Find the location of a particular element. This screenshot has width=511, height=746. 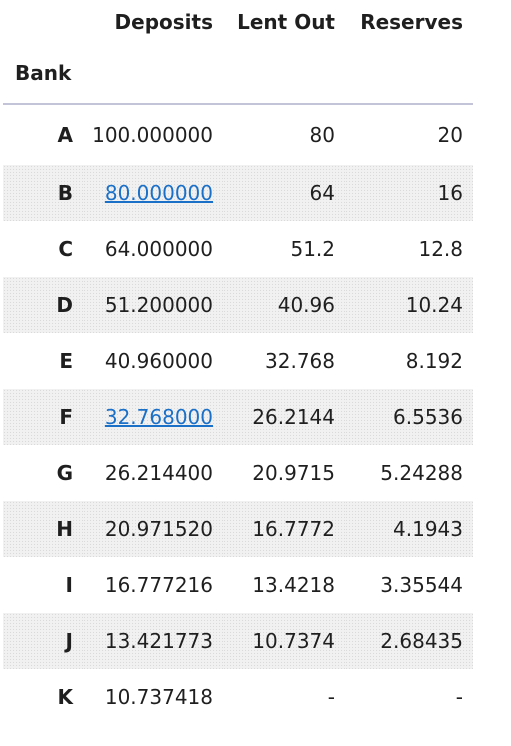

blank-corner-cell is located at coordinates (43, 21).